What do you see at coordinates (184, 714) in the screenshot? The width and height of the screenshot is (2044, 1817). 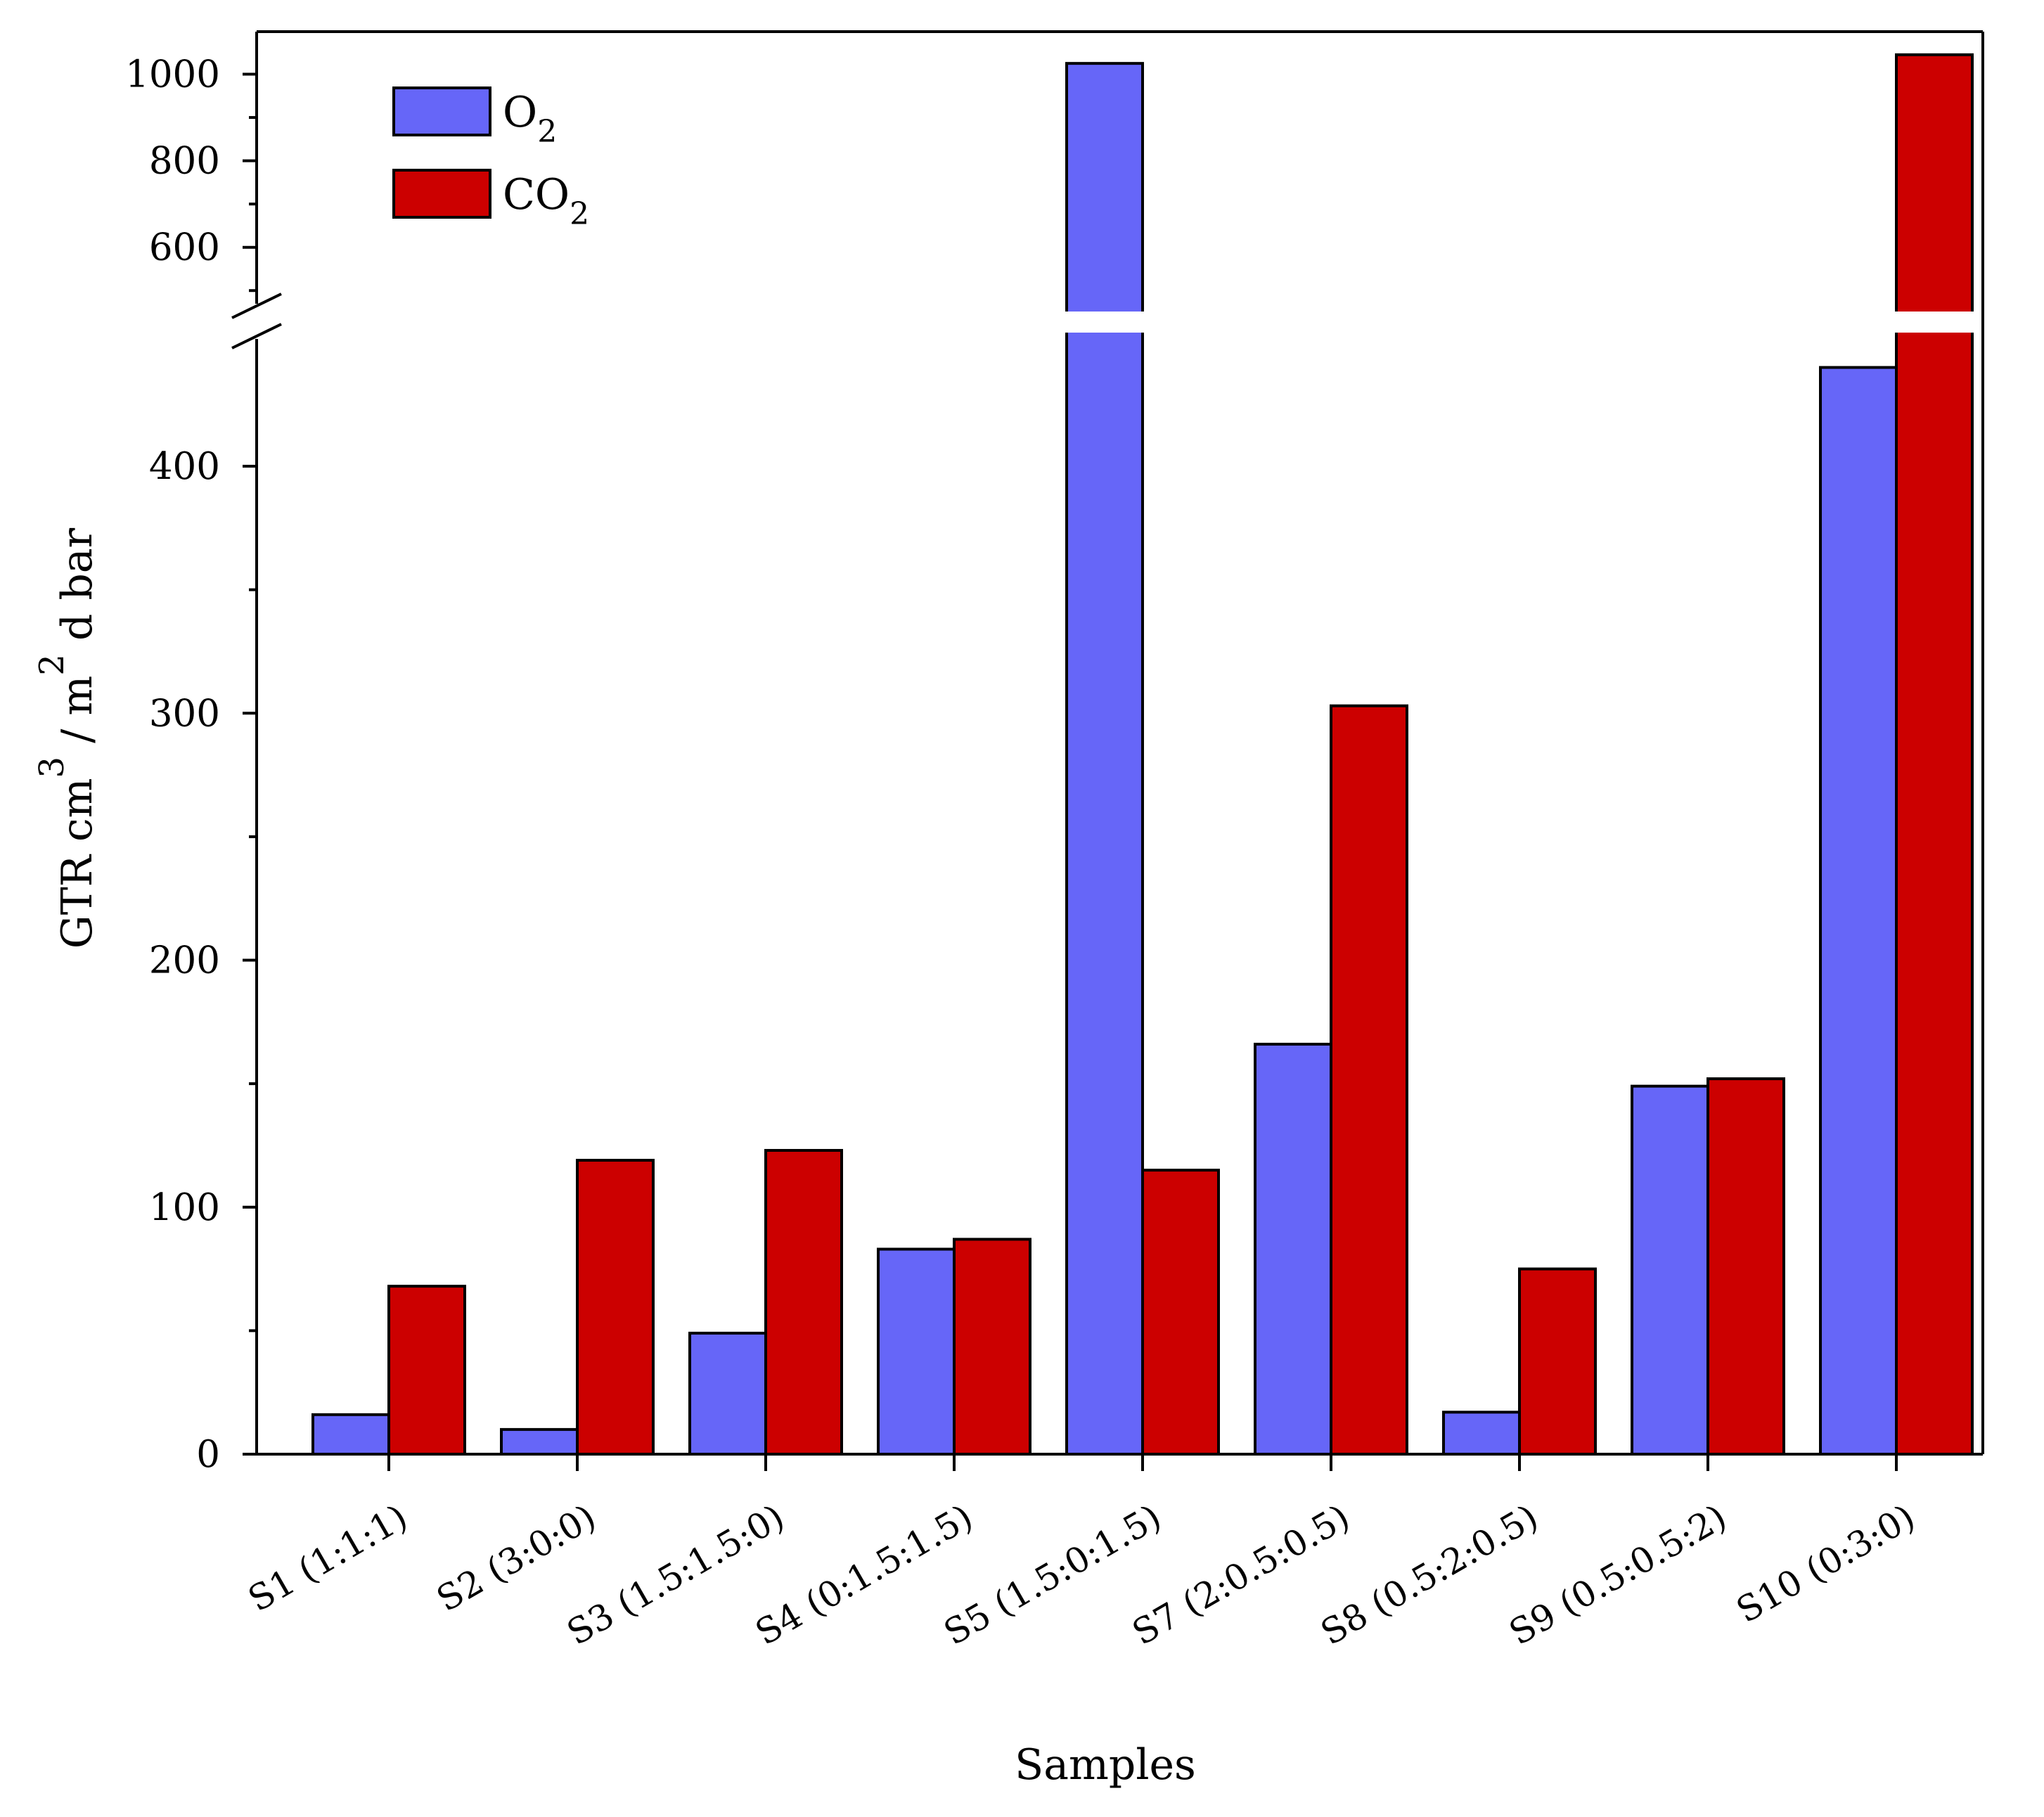 I see `y-tick-label-300: 300` at bounding box center [184, 714].